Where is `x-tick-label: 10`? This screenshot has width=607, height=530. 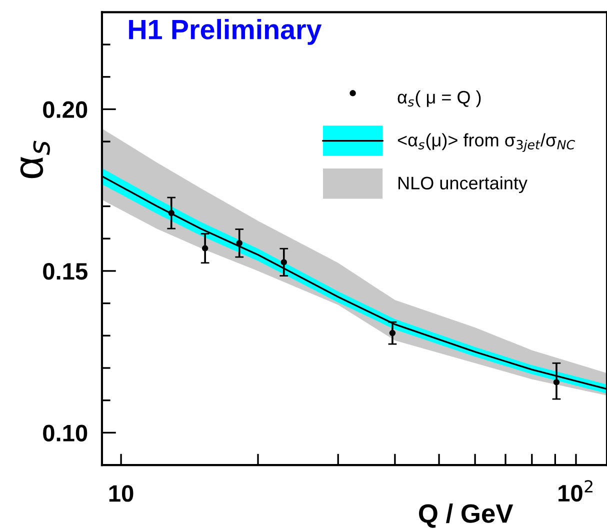
x-tick-label: 10 is located at coordinates (121, 493).